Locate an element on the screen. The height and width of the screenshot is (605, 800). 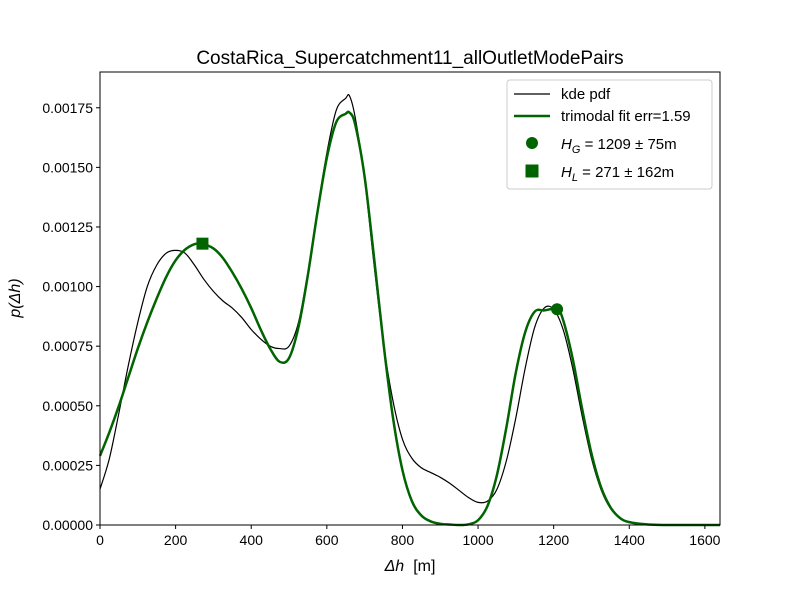
y-tick-label: 0.00050 is located at coordinates (67, 406).